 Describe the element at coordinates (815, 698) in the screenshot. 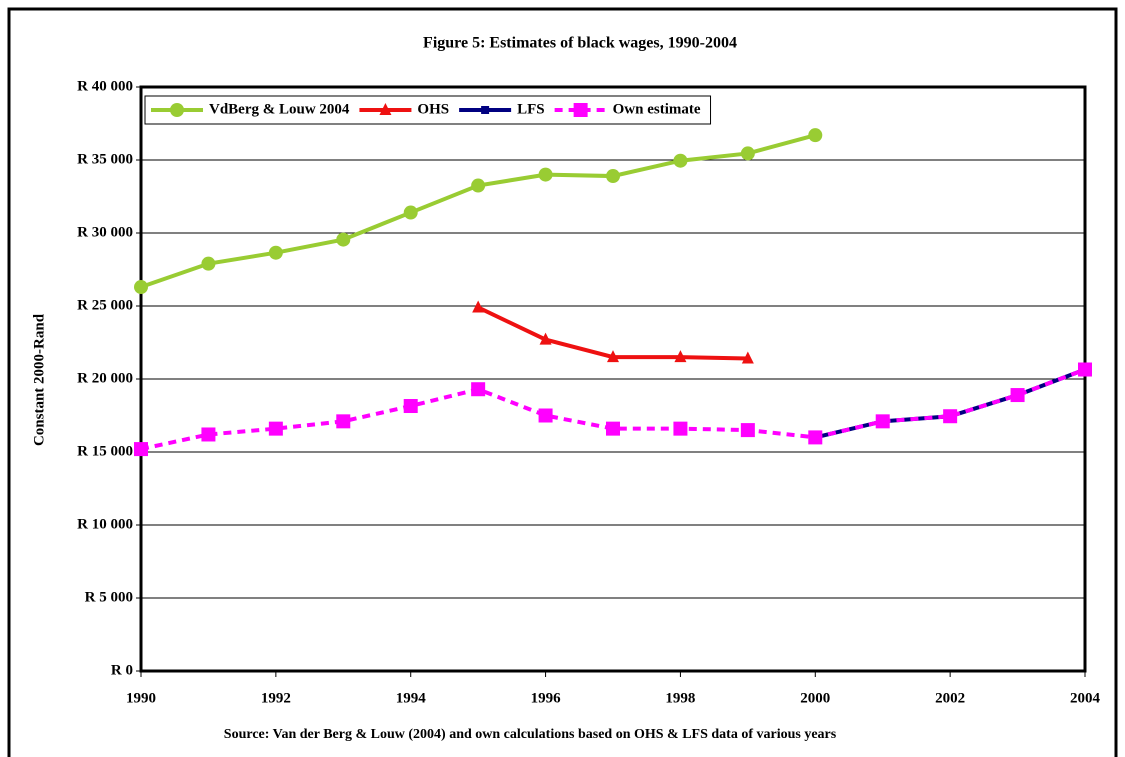

I see `x-tick-label: 2000` at that location.